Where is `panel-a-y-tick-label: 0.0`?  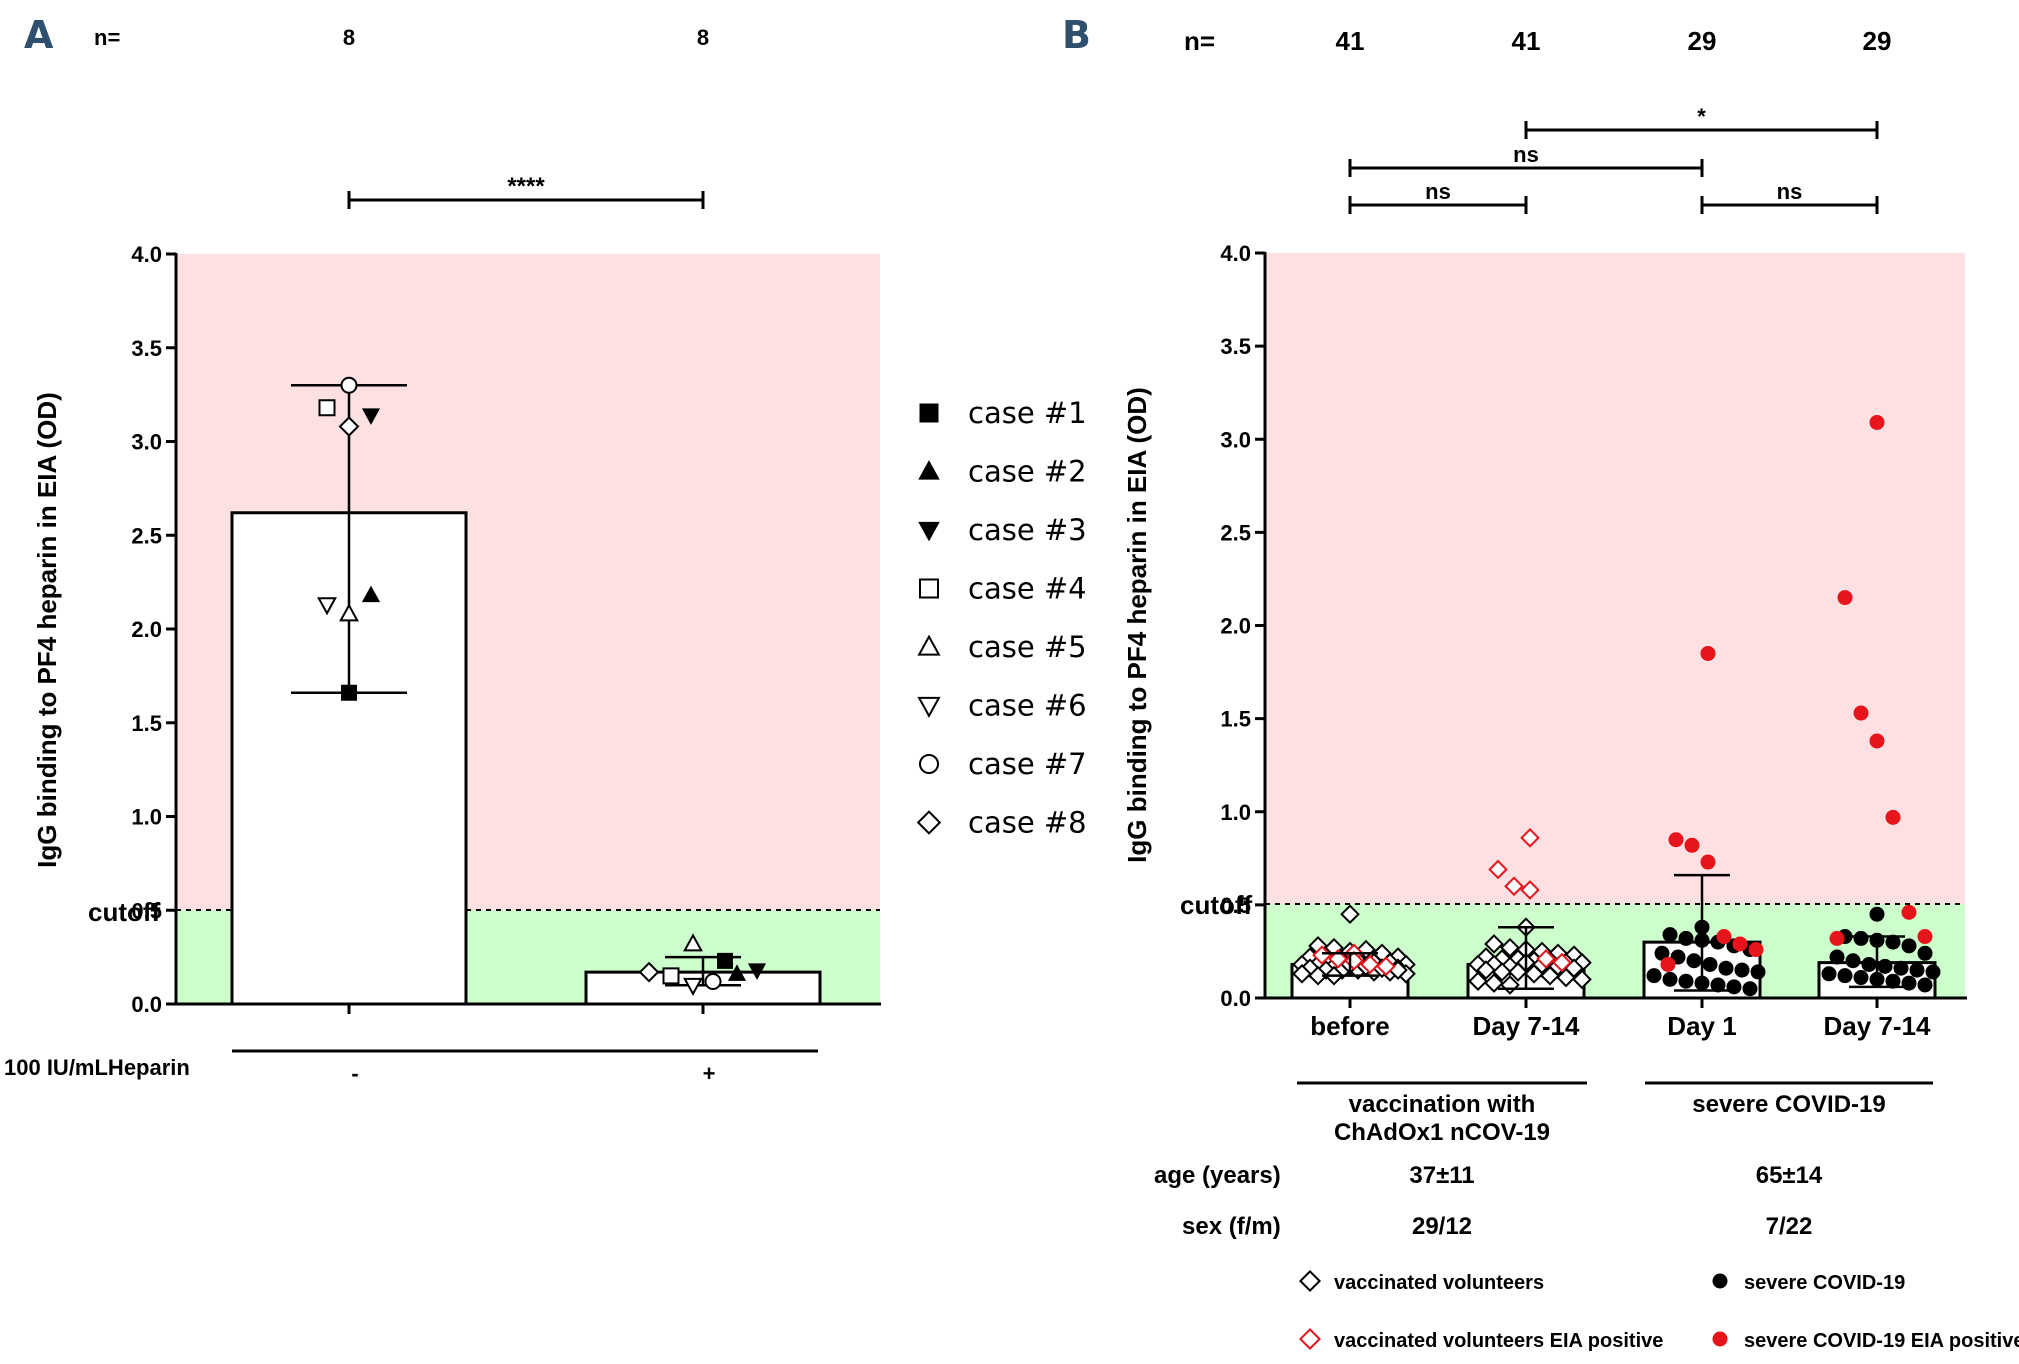
panel-a-y-tick-label: 0.0 is located at coordinates (146, 1004).